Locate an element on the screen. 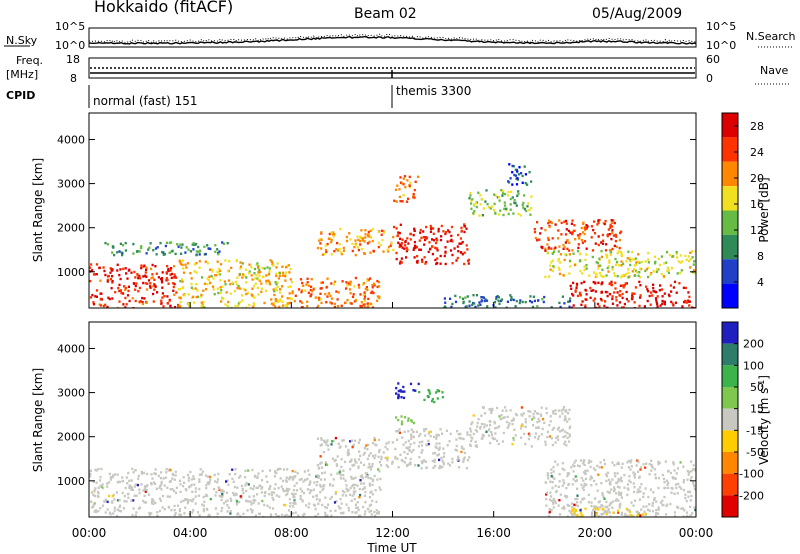 Image resolution: width=800 pixels, height=554 pixels. y-tick-label: 1000 is located at coordinates (71, 481).